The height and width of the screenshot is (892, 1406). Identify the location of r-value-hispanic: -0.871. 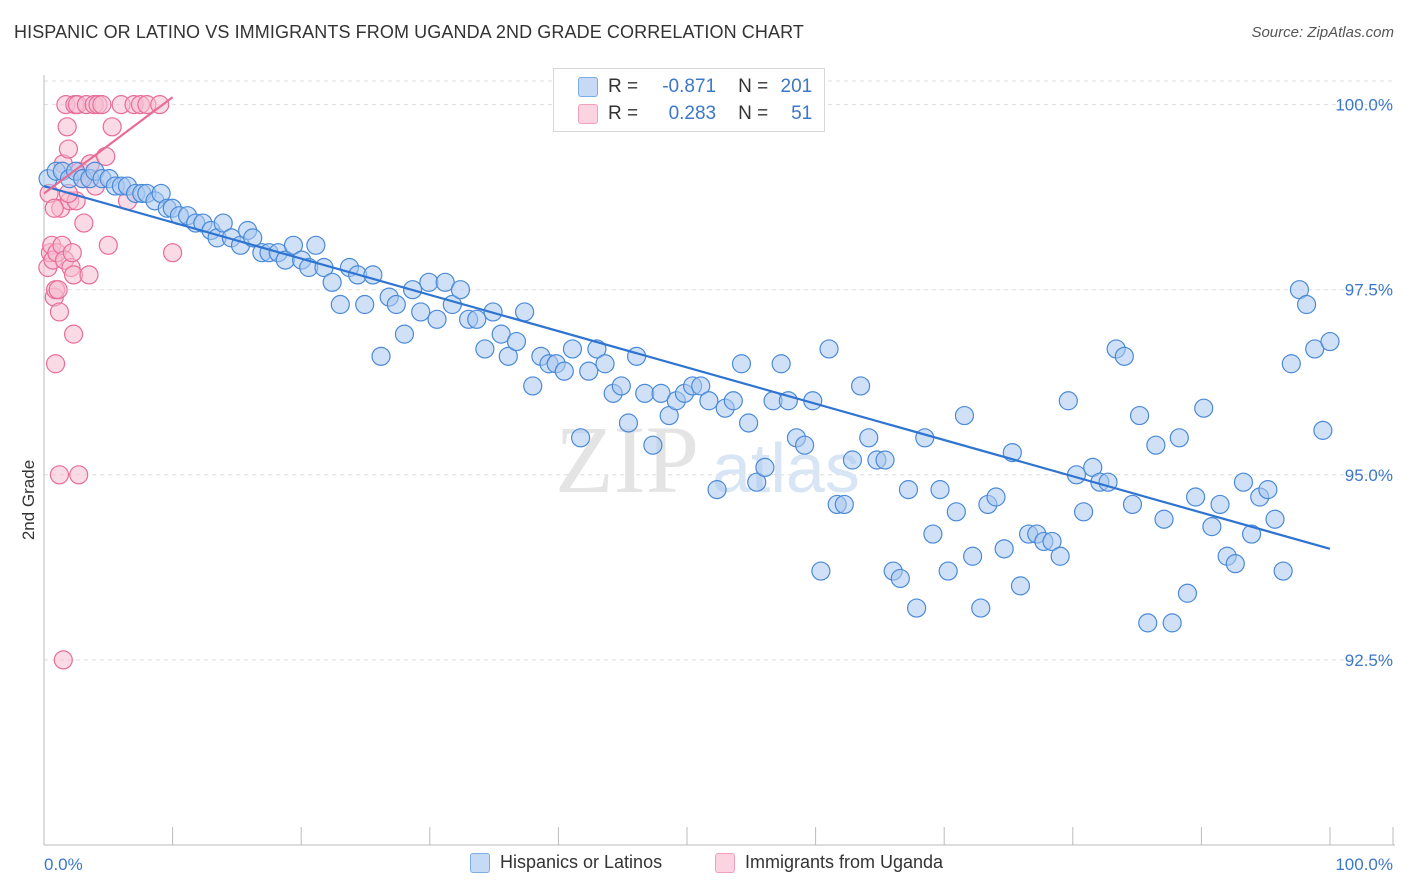
(689, 86).